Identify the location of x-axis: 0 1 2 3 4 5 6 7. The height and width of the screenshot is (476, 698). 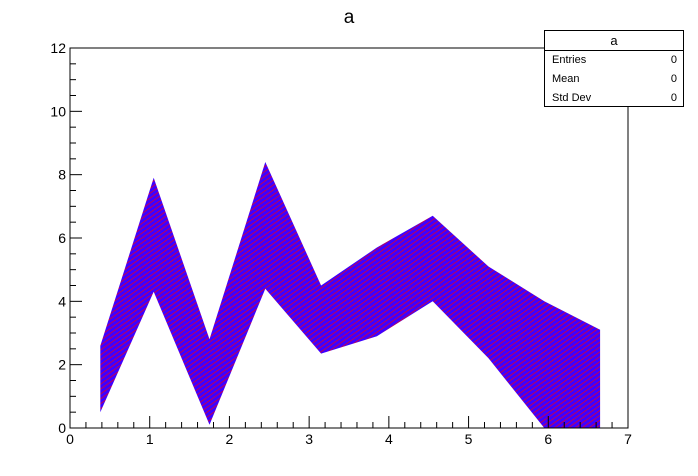
(349, 431).